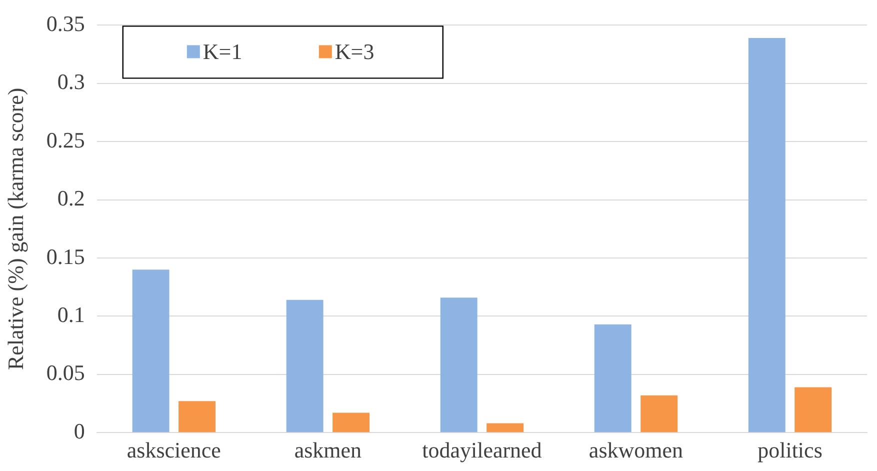 The image size is (877, 471). Describe the element at coordinates (15, 229) in the screenshot. I see `y-axis-title: Relative (%) gain (karma score)` at that location.